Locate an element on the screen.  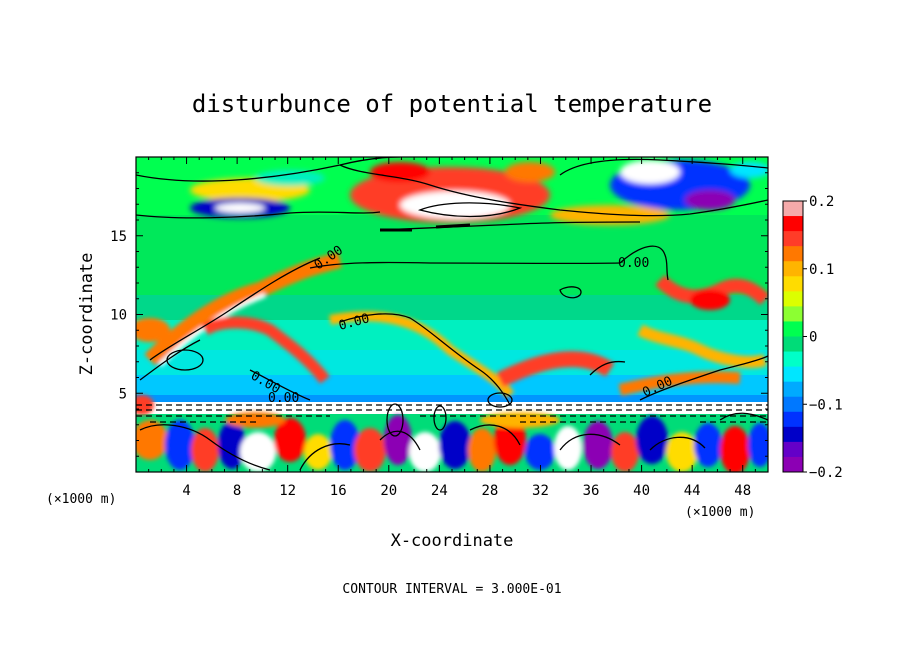
colorbar is located at coordinates (793, 337).